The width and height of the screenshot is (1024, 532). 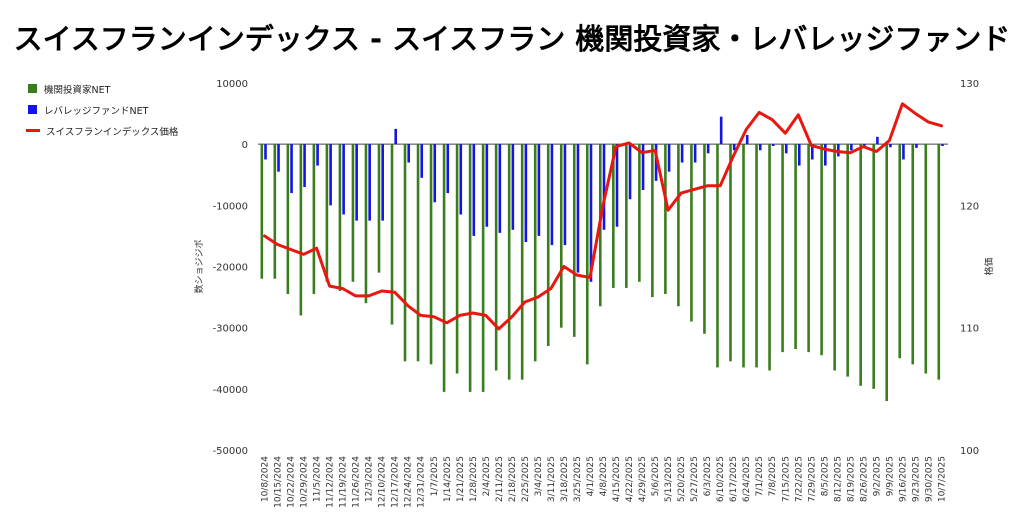 What do you see at coordinates (760, 476) in the screenshot?
I see `x-tick-label: 7/1/2025` at bounding box center [760, 476].